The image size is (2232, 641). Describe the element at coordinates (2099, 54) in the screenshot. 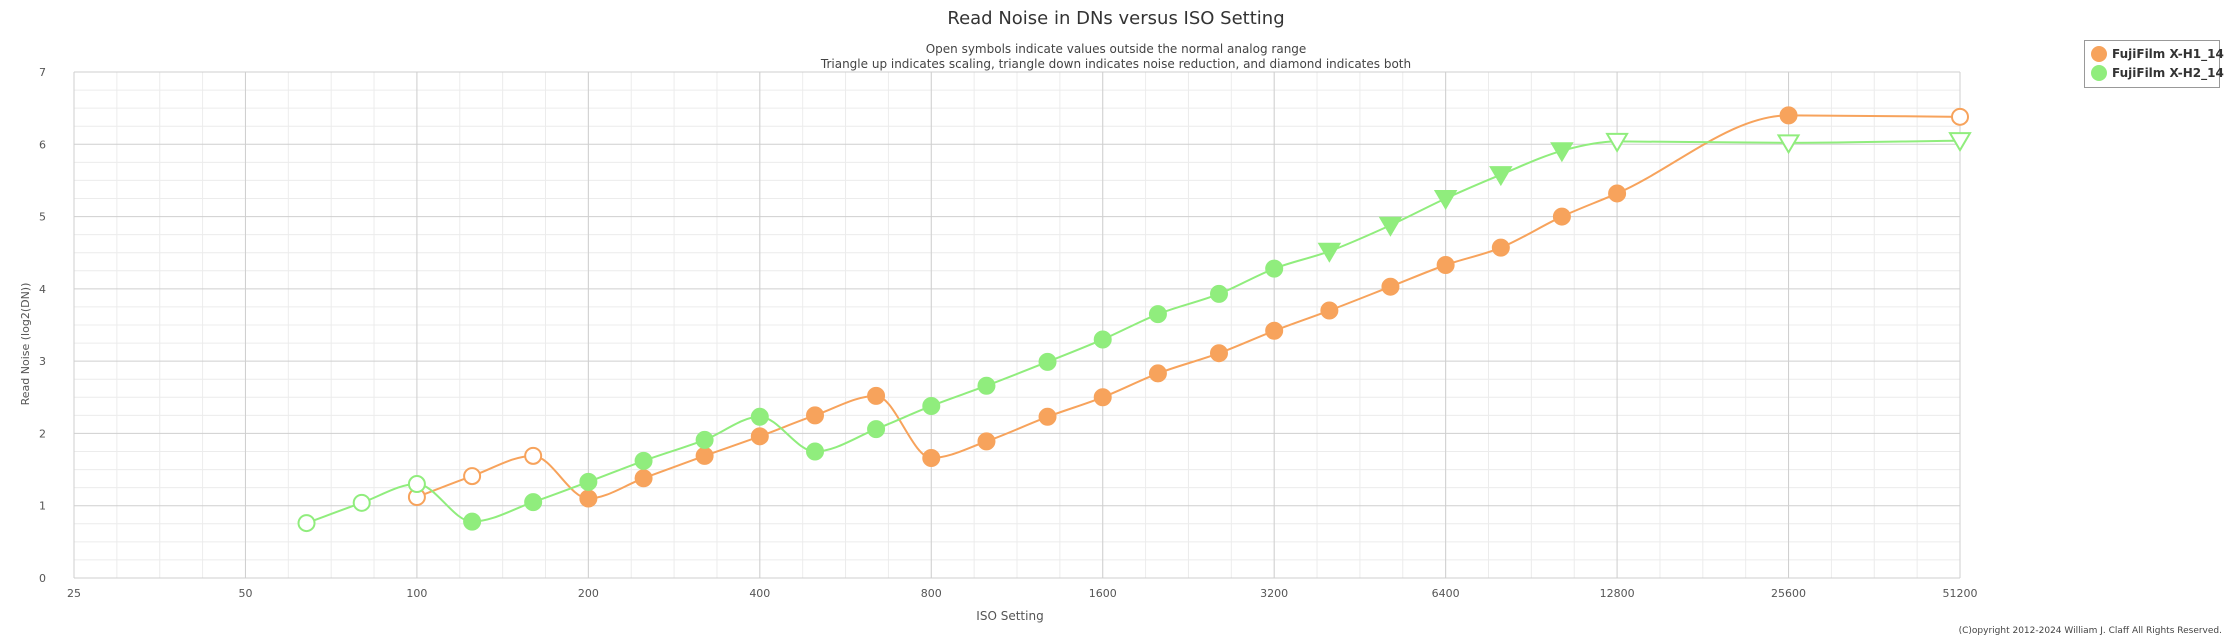

I see `legend-marker-h1` at that location.